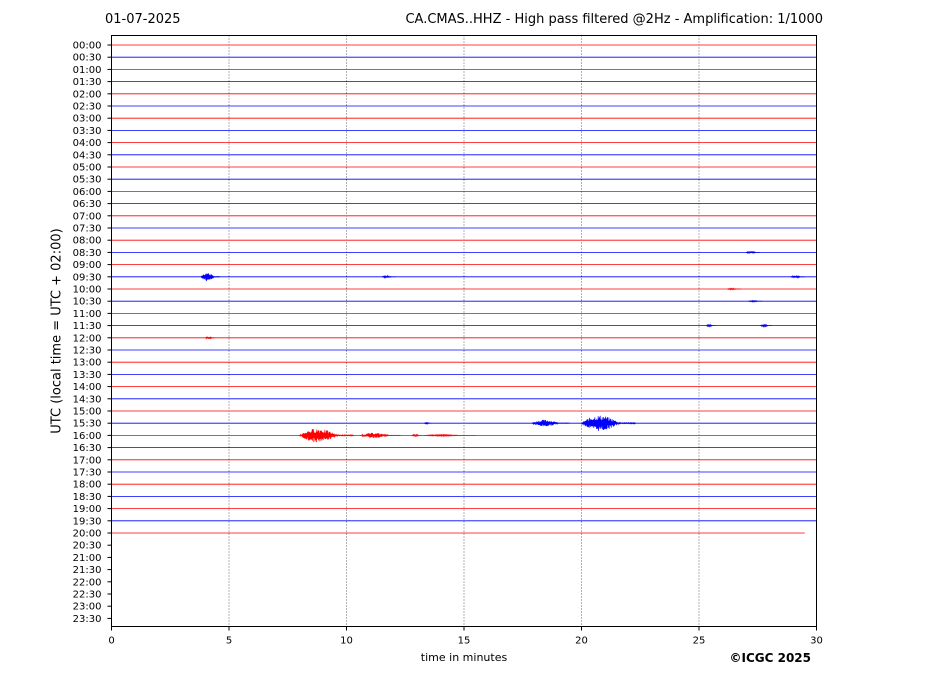 The image size is (927, 696). What do you see at coordinates (87, 363) in the screenshot?
I see `y-tick-label: 13:00` at bounding box center [87, 363].